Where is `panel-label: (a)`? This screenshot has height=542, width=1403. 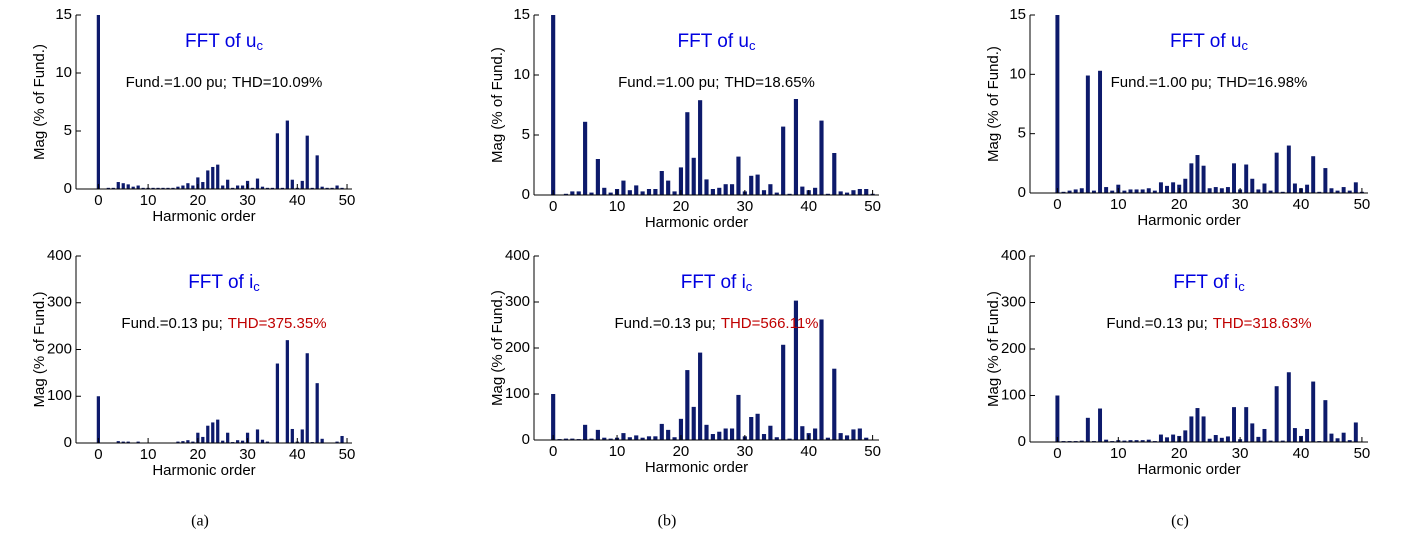 panel-label: (a) is located at coordinates (200, 521).